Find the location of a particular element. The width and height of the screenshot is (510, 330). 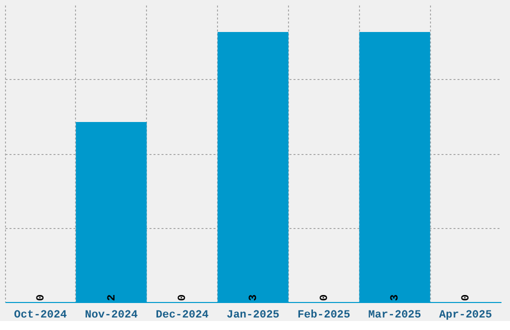

x-tick-label: Feb-2025 is located at coordinates (324, 316).